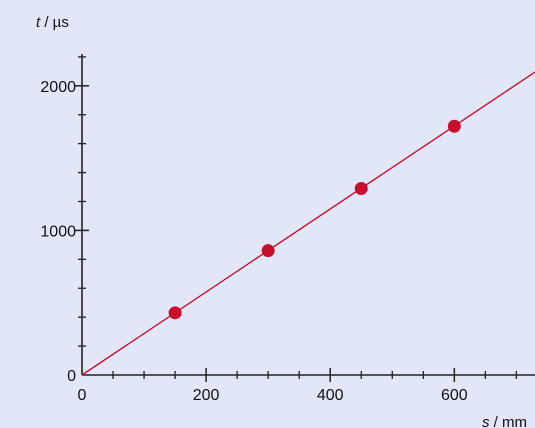  Describe the element at coordinates (330, 395) in the screenshot. I see `x-tick-label: 400` at that location.